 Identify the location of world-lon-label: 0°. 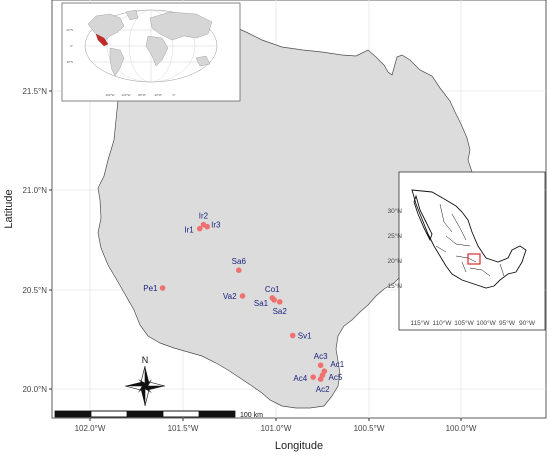
(175, 95).